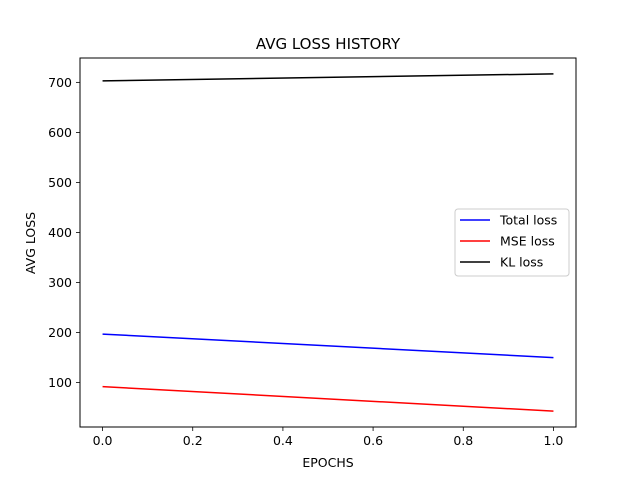 The image size is (640, 480). I want to click on legend-items: Total loss MSE loss KL loss, so click(508, 241).